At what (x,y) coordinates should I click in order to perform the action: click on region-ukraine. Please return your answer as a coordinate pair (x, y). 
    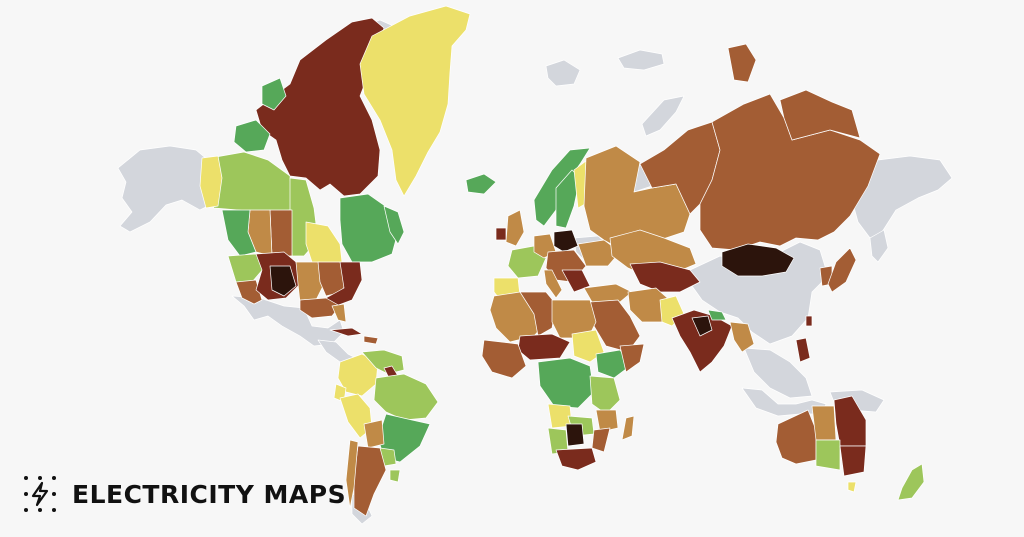
    Looking at the image, I should click on (599, 253).